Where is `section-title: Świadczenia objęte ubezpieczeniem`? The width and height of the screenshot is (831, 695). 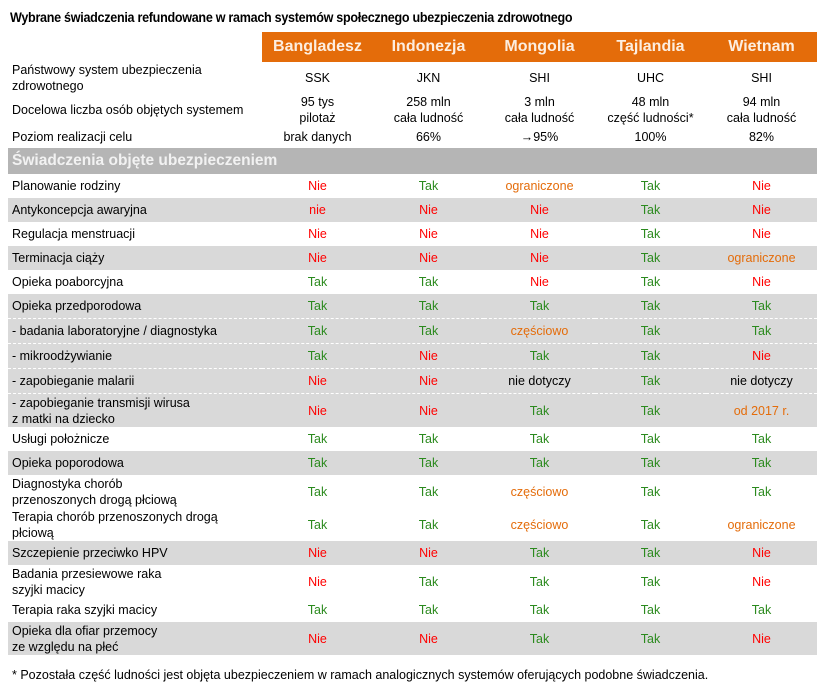
section-title: Świadczenia objęte ubezpieczeniem is located at coordinates (412, 161).